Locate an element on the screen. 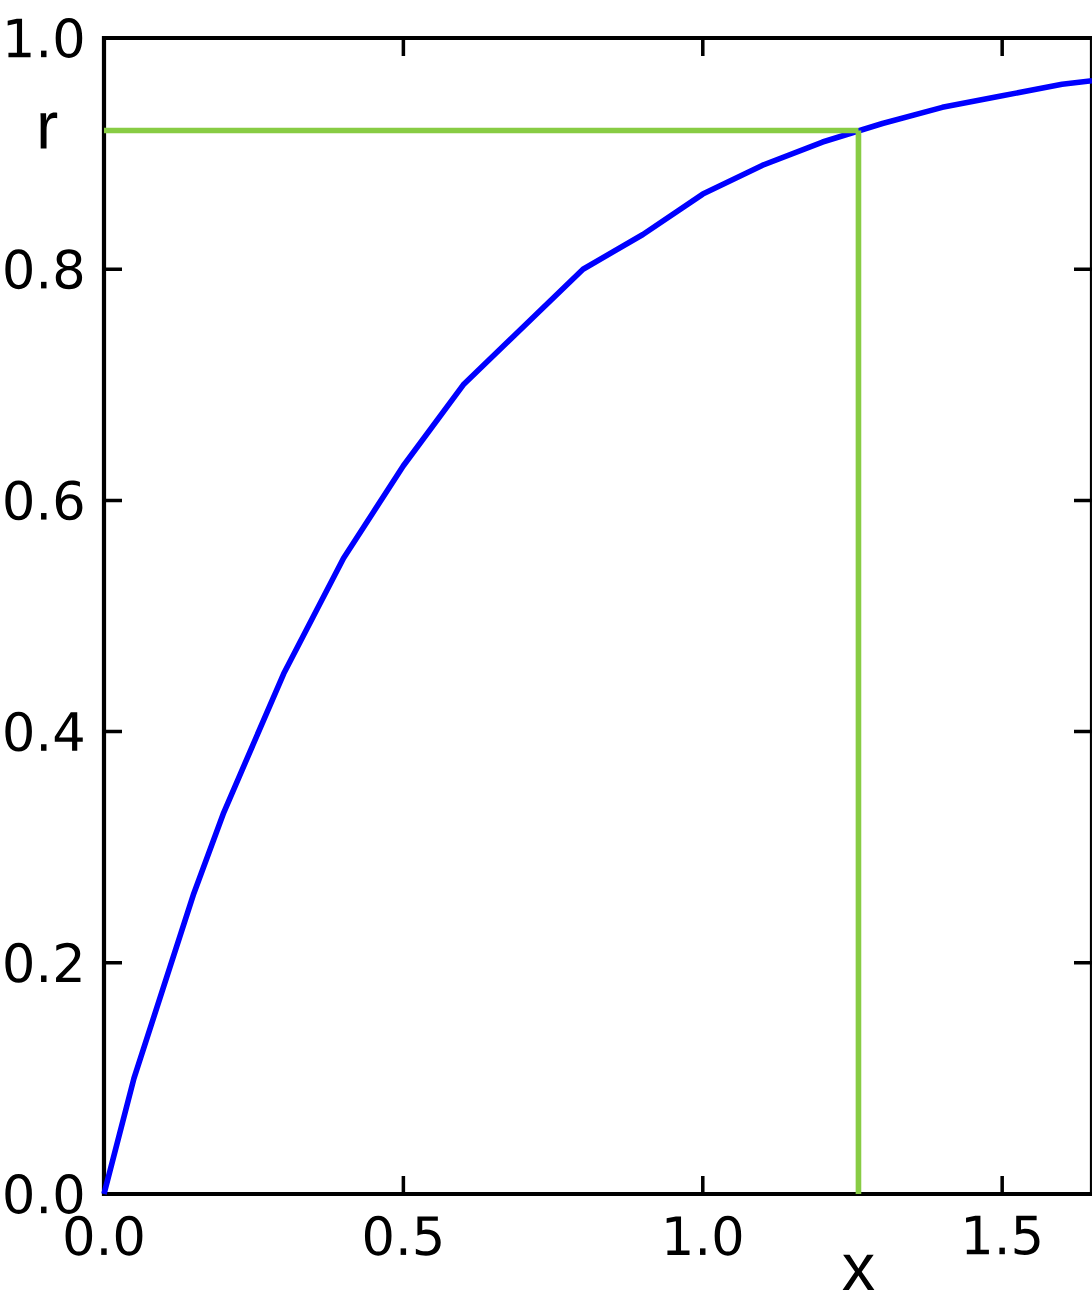 The image size is (1092, 1310). y-tick-label: 0.4 is located at coordinates (44, 731).